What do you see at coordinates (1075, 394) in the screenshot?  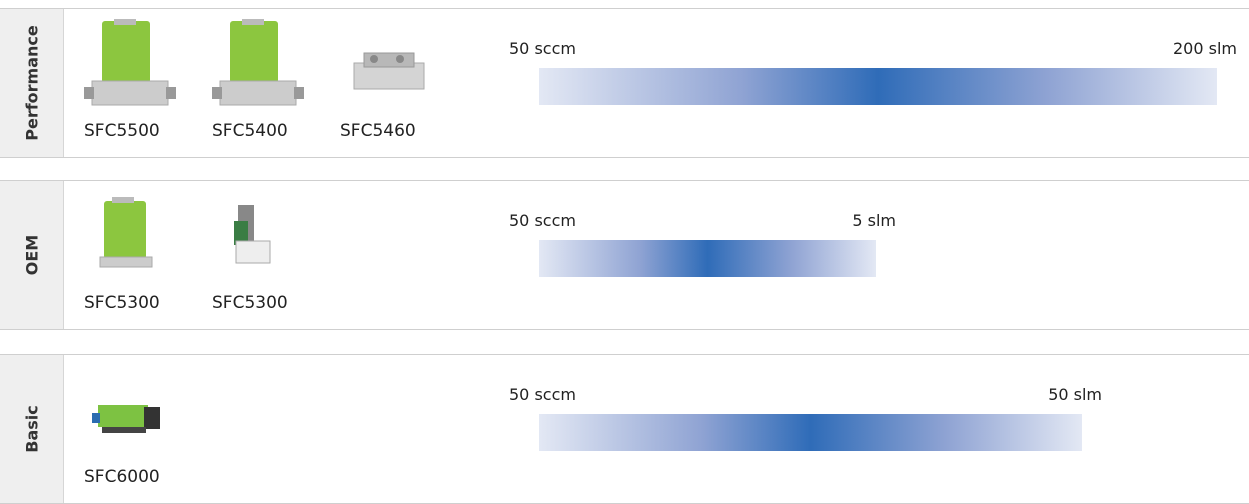 I see `range-max: 50 slm` at bounding box center [1075, 394].